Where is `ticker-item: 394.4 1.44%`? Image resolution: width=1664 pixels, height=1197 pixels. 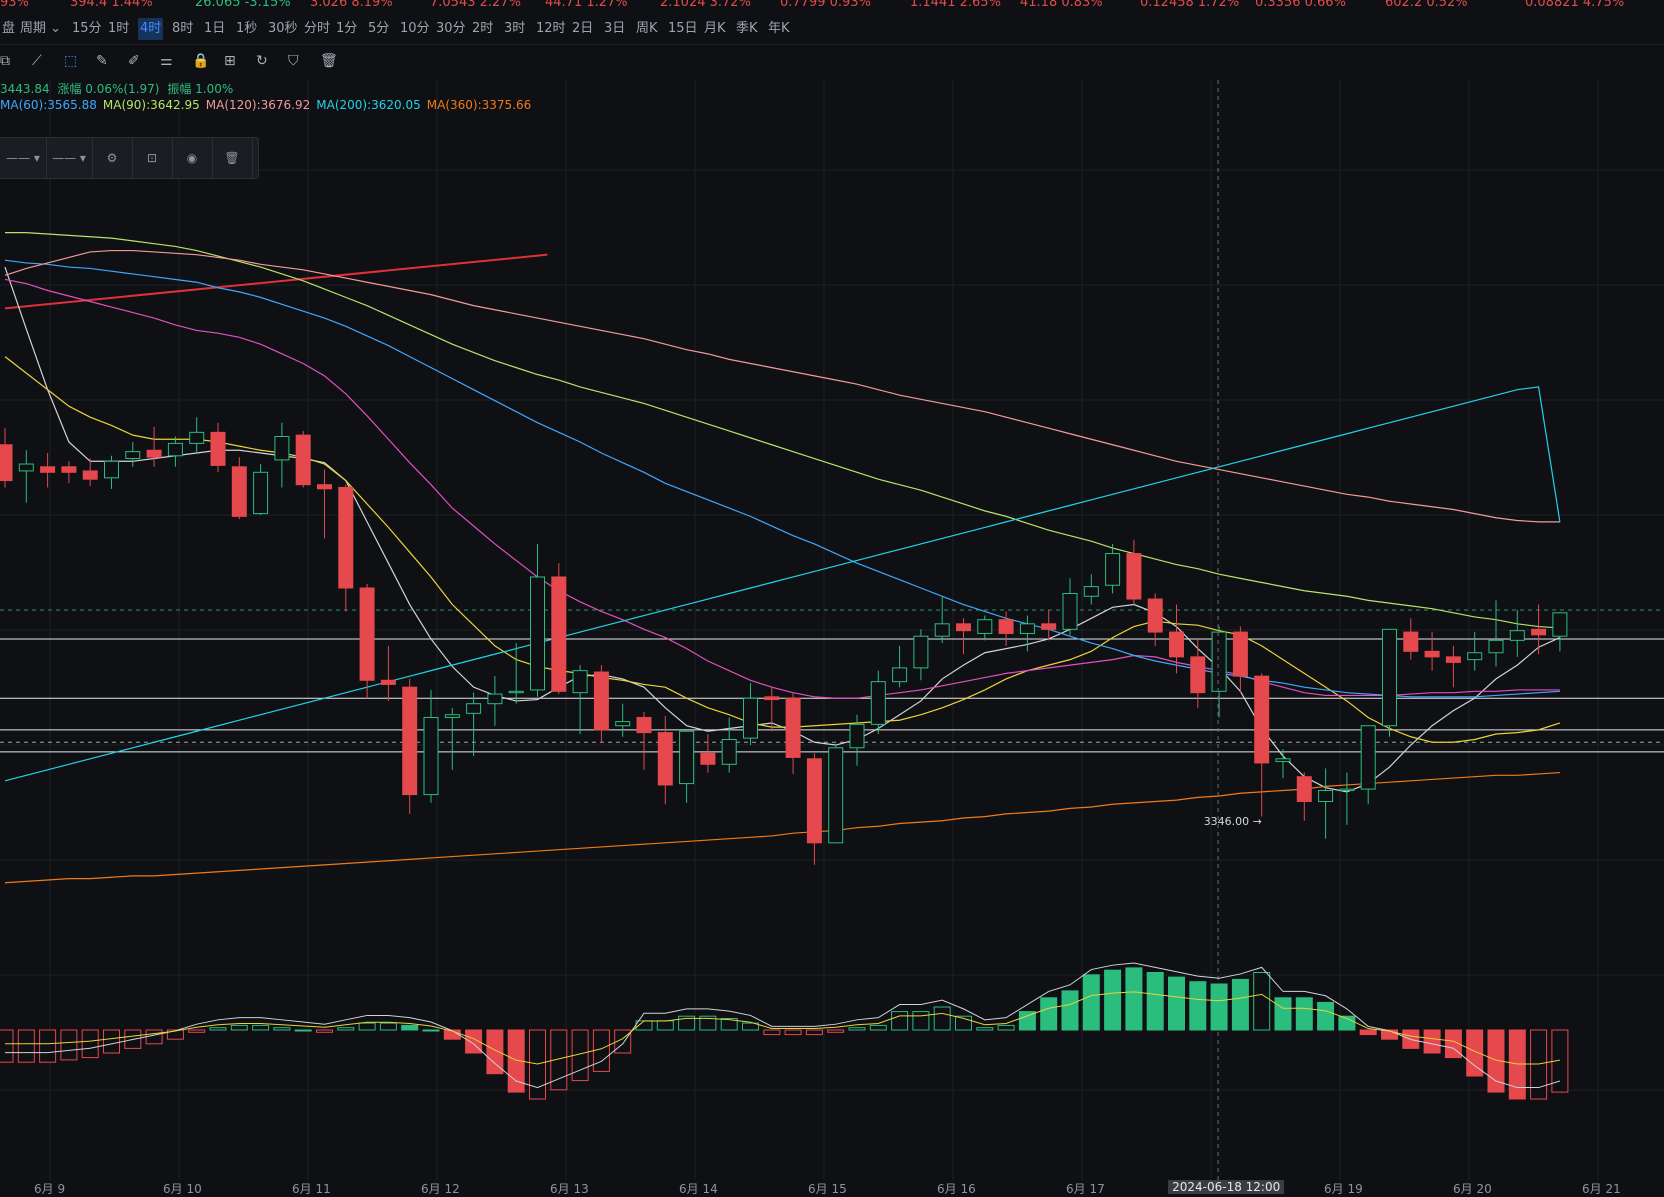
ticker-item: 394.4 1.44% is located at coordinates (111, 5).